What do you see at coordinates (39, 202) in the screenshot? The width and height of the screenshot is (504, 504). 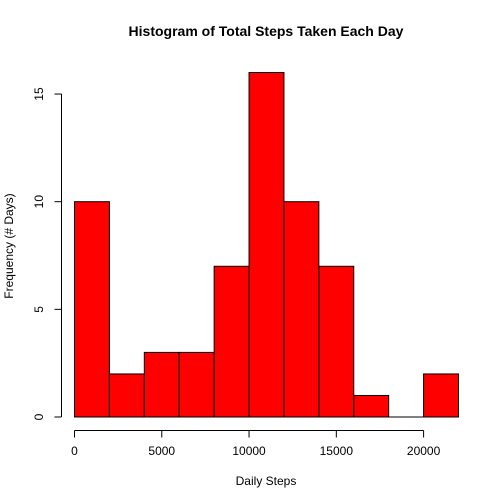 I see `y-tick-label: 10` at bounding box center [39, 202].